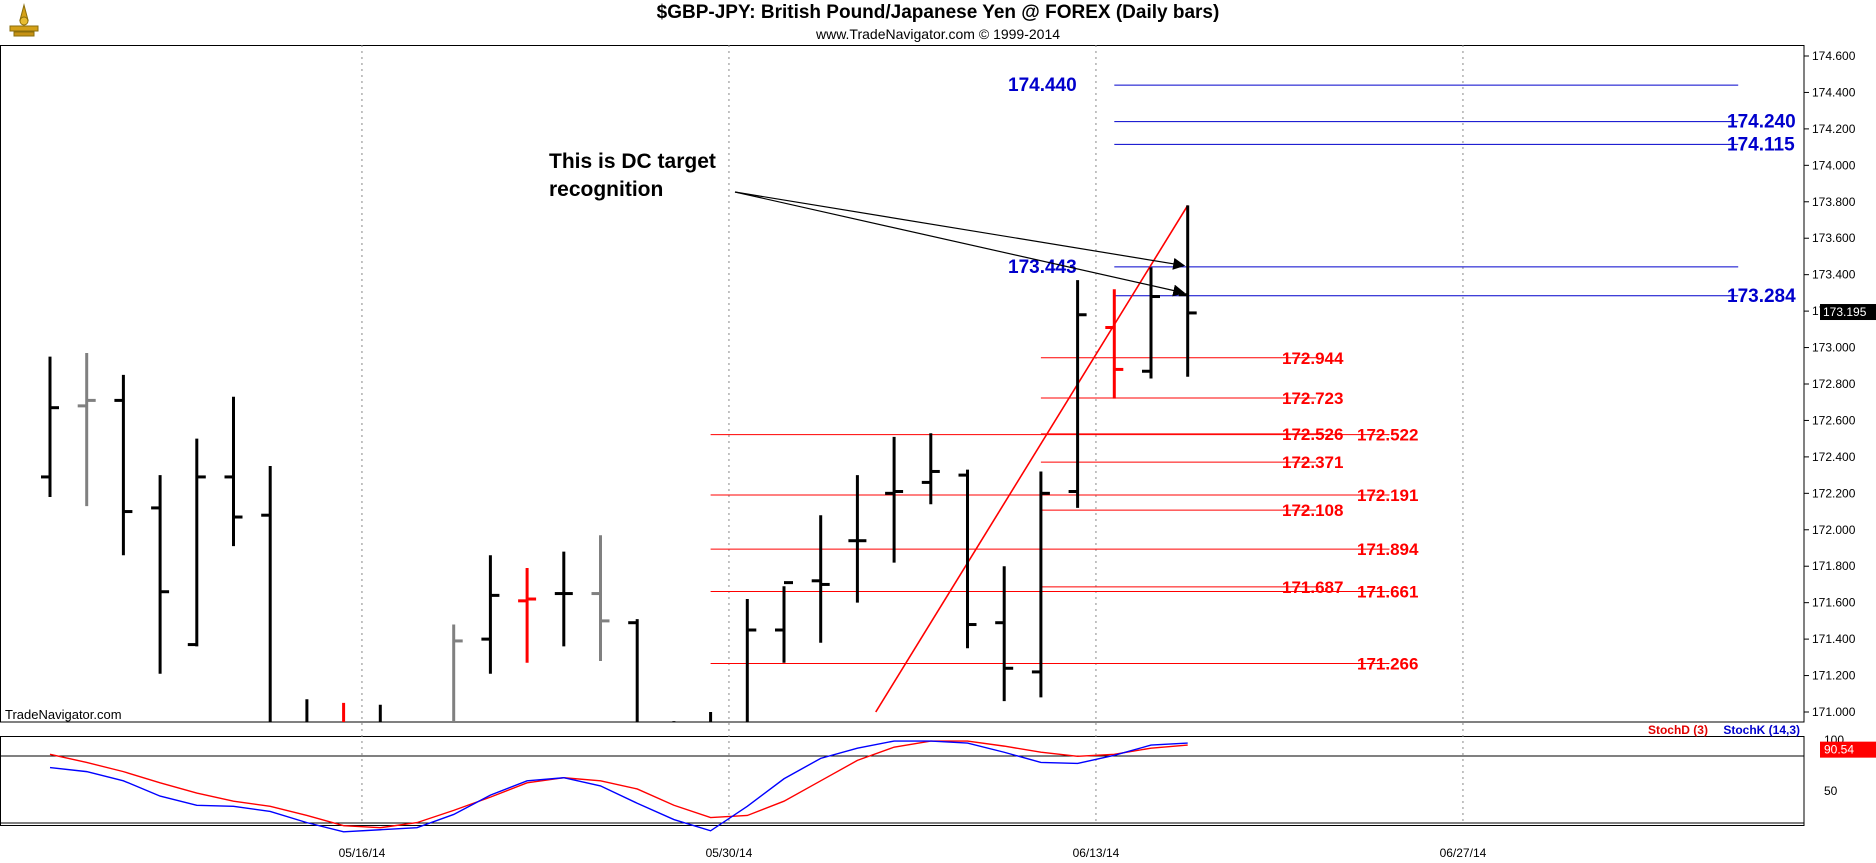 The height and width of the screenshot is (863, 1876). Describe the element at coordinates (1834, 275) in the screenshot. I see `y-tick-label: 173.400` at that location.